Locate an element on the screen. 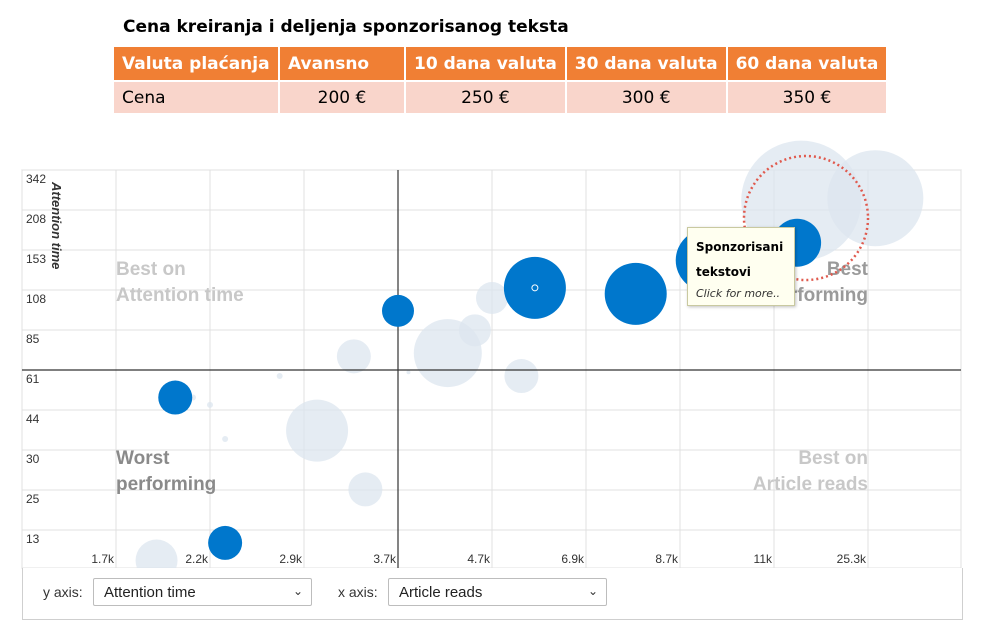  selected-point-marker is located at coordinates (535, 288).